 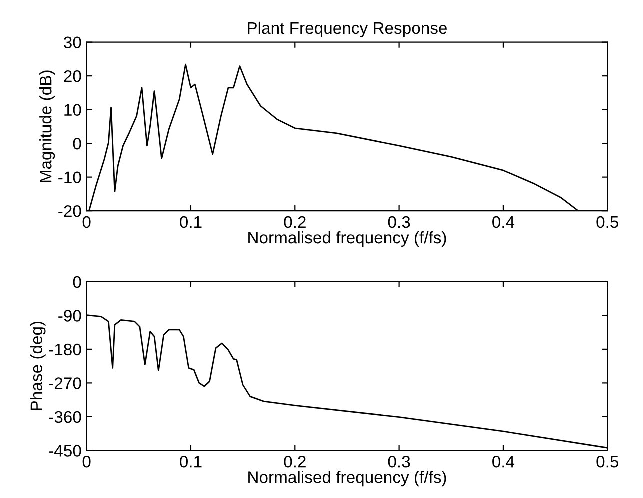 What do you see at coordinates (70, 178) in the screenshot?
I see `y-tick-label: -10` at bounding box center [70, 178].